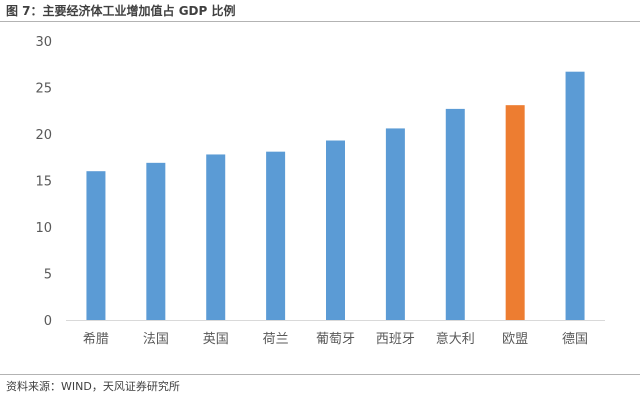 The height and width of the screenshot is (401, 640). Describe the element at coordinates (96, 339) in the screenshot. I see `x-tick-label: 希腊` at that location.